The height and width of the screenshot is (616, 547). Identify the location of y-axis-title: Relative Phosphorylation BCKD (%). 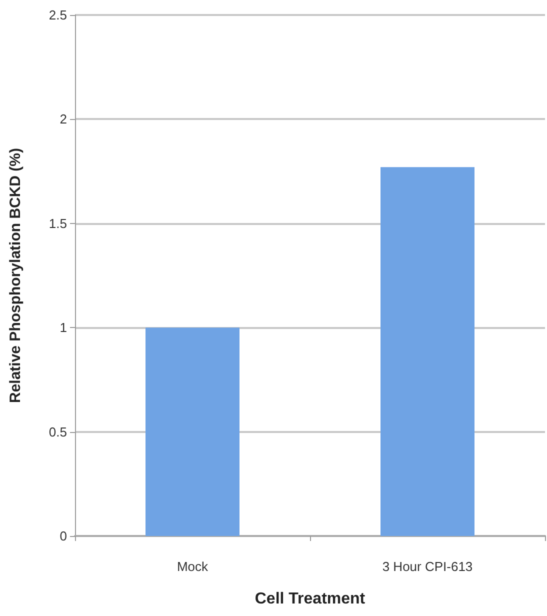
(15, 276).